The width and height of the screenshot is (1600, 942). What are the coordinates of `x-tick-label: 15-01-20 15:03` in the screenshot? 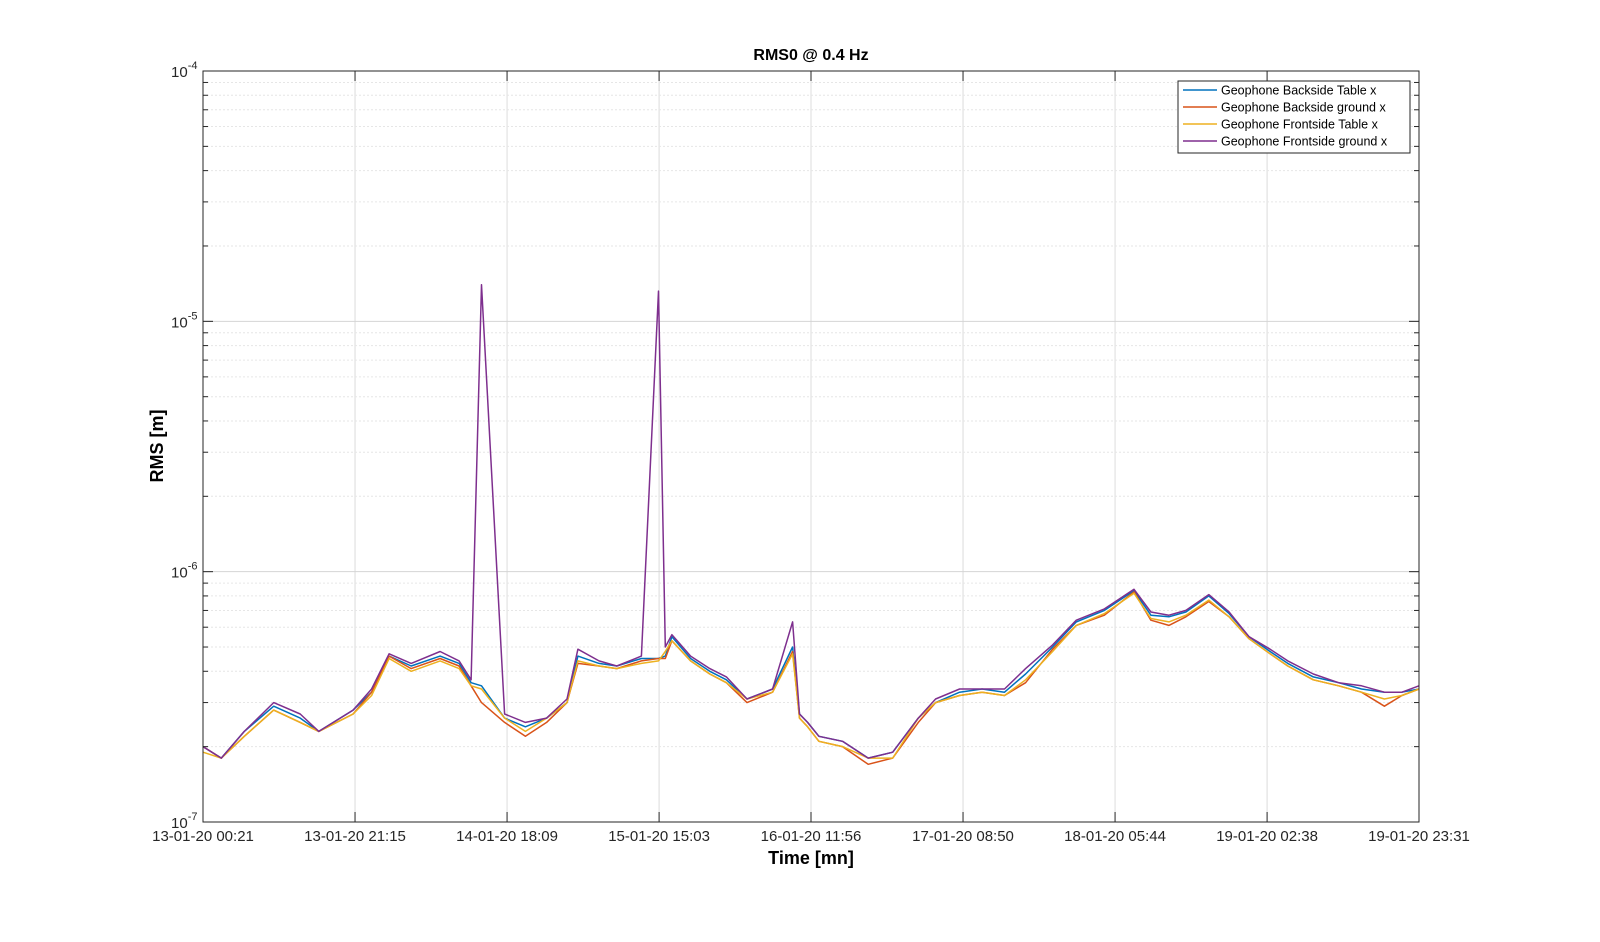 It's located at (659, 836).